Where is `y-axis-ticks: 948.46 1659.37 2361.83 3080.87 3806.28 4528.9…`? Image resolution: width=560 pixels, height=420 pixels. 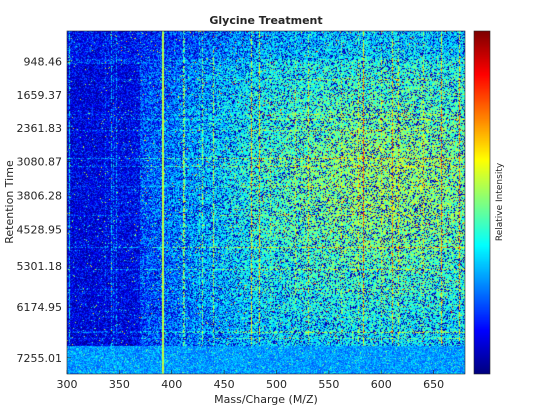
y-axis-ticks: 948.46 1659.37 2361.83 3080.87 3806.28 4528.9… is located at coordinates (44, 210).